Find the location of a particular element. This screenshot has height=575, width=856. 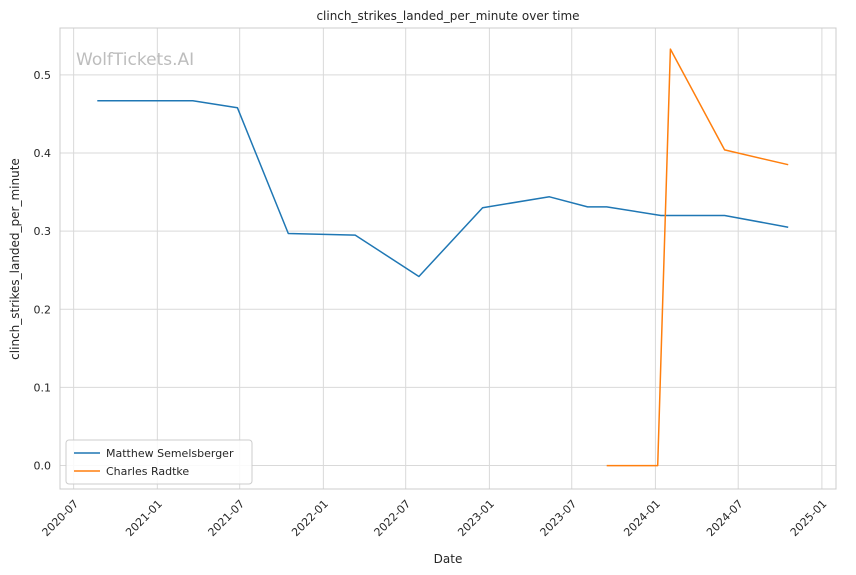

y-tick-label: 0.3 is located at coordinates (43, 231).